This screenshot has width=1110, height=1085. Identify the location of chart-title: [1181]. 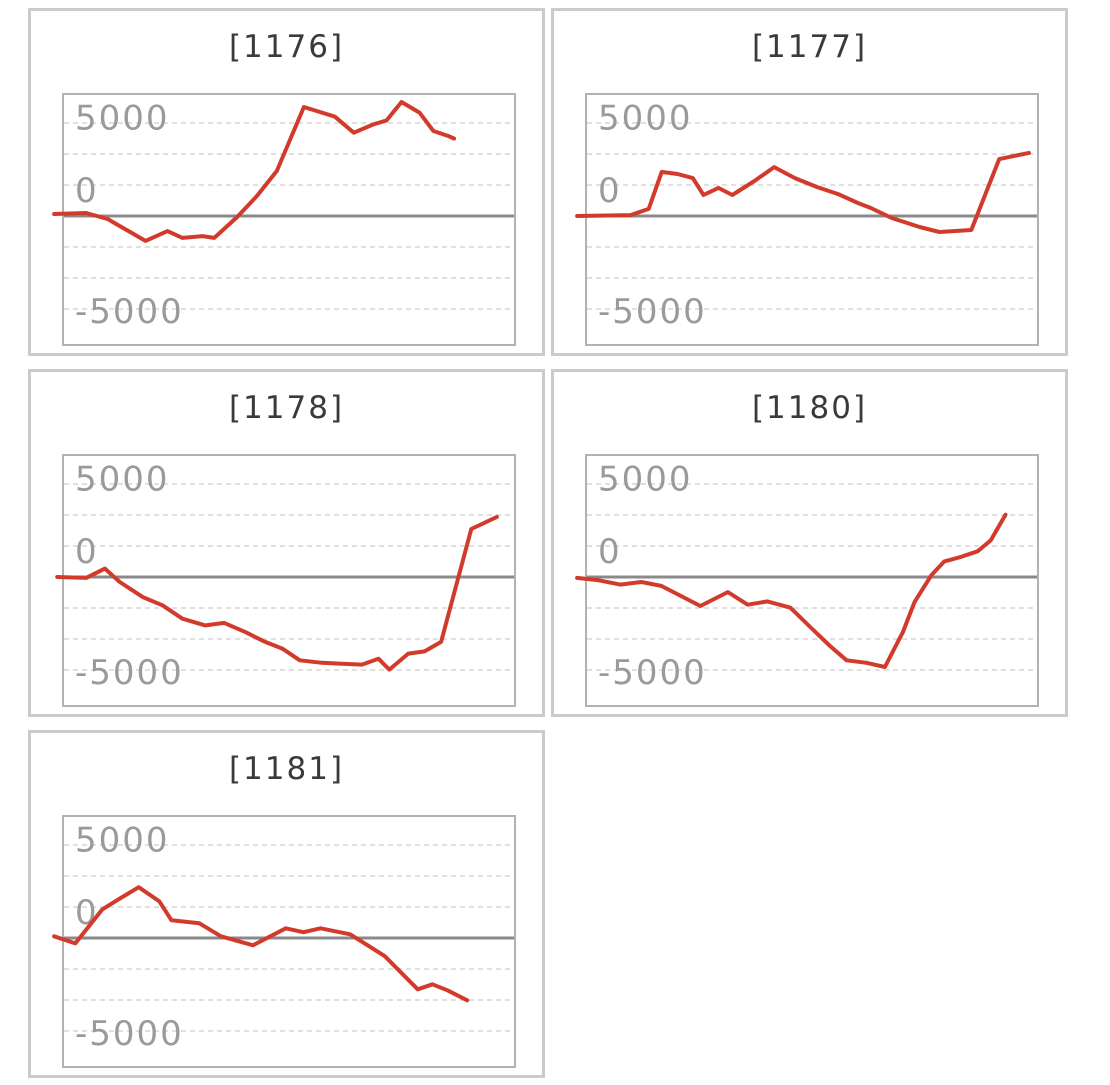
(286, 769).